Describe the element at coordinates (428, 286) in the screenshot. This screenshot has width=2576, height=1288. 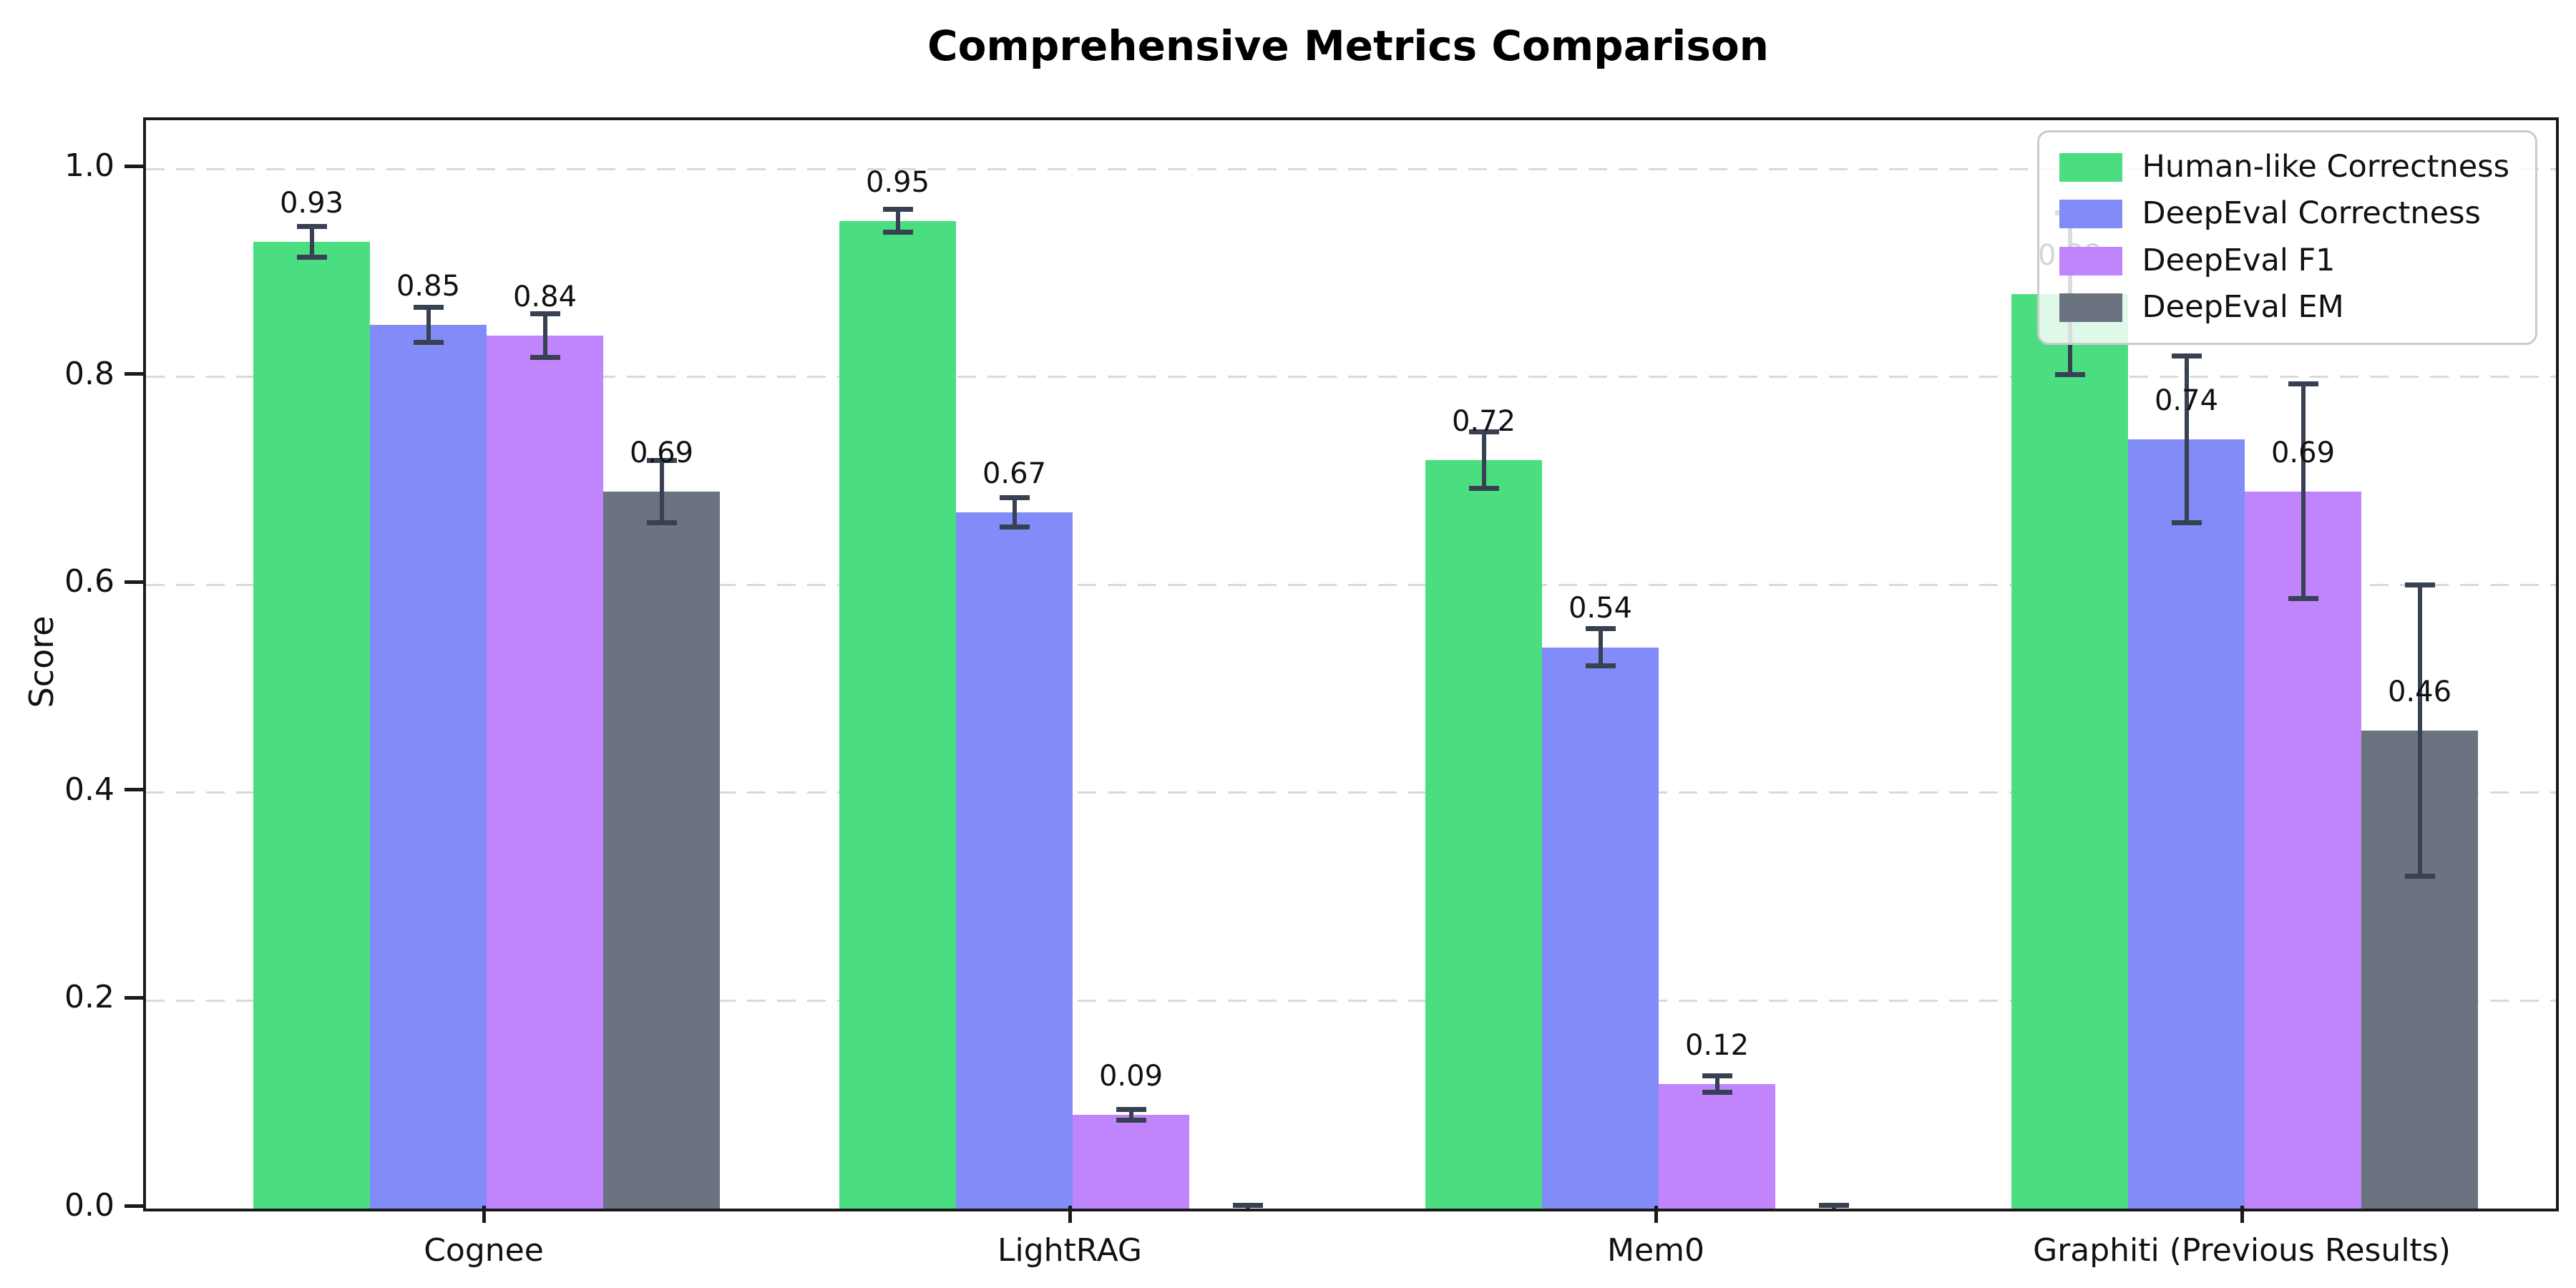
I see `bar-value-label: 0.85` at that location.